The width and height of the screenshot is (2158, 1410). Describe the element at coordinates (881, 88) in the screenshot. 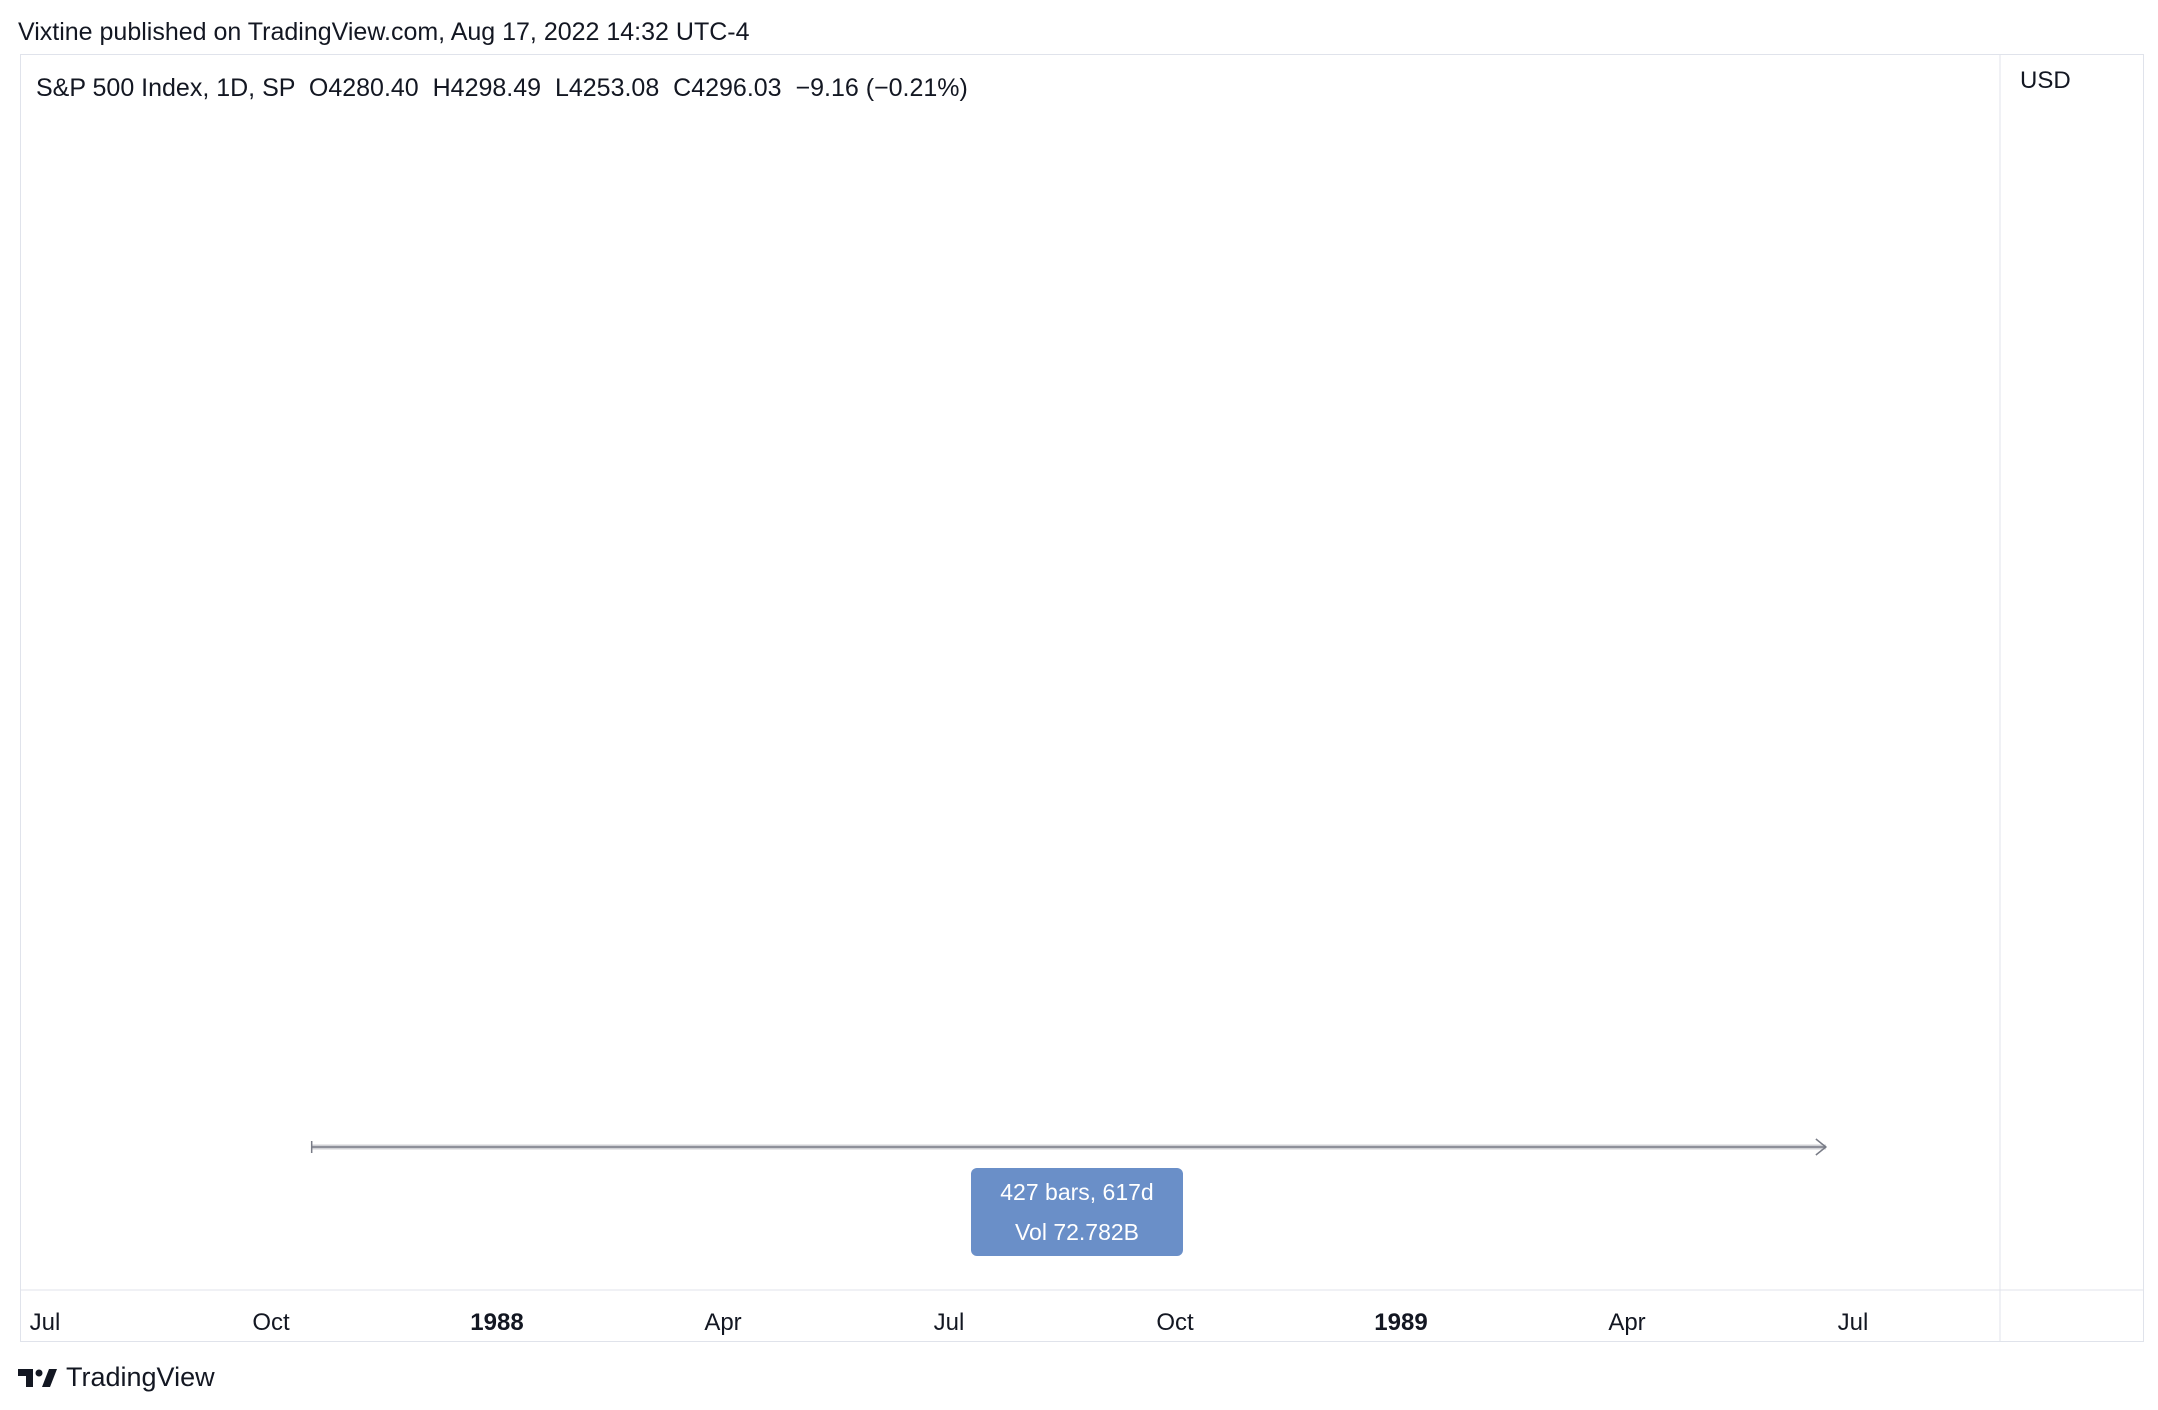

I see `legend-change: −9.16 (−0.21%)` at that location.